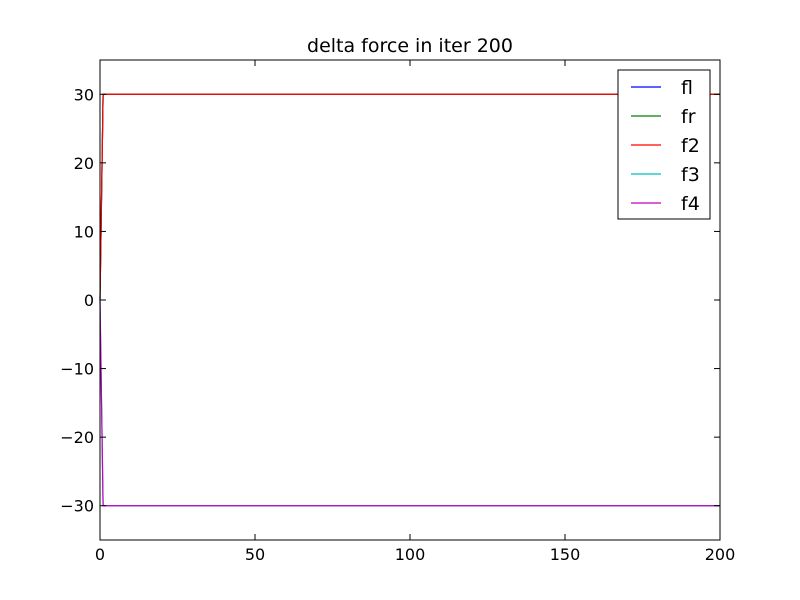 The image size is (800, 600). What do you see at coordinates (565, 554) in the screenshot?
I see `x-tick-label: 150` at bounding box center [565, 554].